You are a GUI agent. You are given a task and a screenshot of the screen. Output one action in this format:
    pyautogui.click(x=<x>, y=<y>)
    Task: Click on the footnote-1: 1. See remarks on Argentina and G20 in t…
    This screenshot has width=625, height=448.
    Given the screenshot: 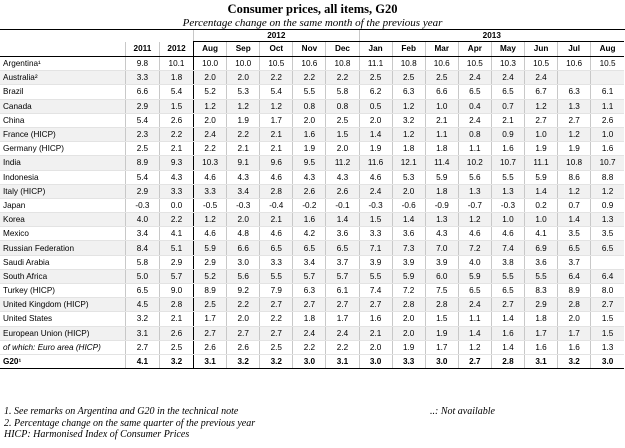 What is the action you would take?
    pyautogui.click(x=121, y=411)
    